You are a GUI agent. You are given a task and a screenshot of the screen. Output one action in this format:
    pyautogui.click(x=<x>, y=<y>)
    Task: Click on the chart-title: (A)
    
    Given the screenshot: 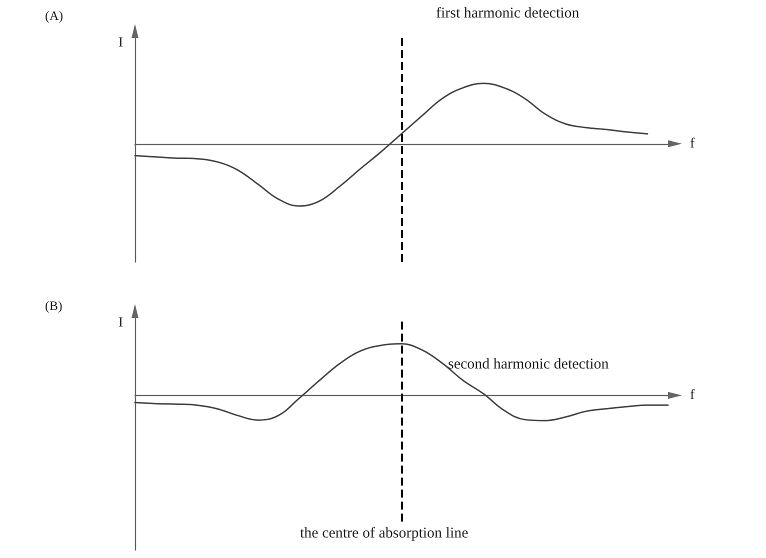 What is the action you would take?
    pyautogui.click(x=54, y=15)
    